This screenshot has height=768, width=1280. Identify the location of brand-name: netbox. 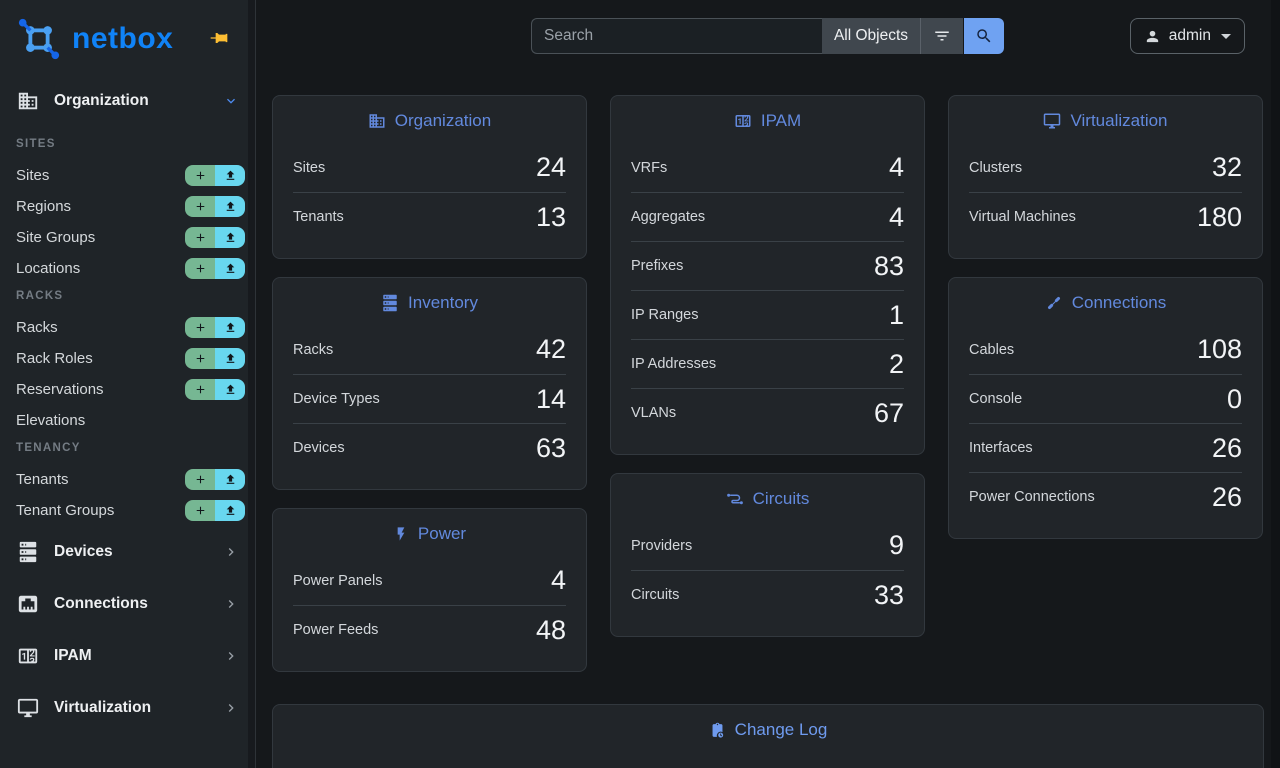
(123, 38).